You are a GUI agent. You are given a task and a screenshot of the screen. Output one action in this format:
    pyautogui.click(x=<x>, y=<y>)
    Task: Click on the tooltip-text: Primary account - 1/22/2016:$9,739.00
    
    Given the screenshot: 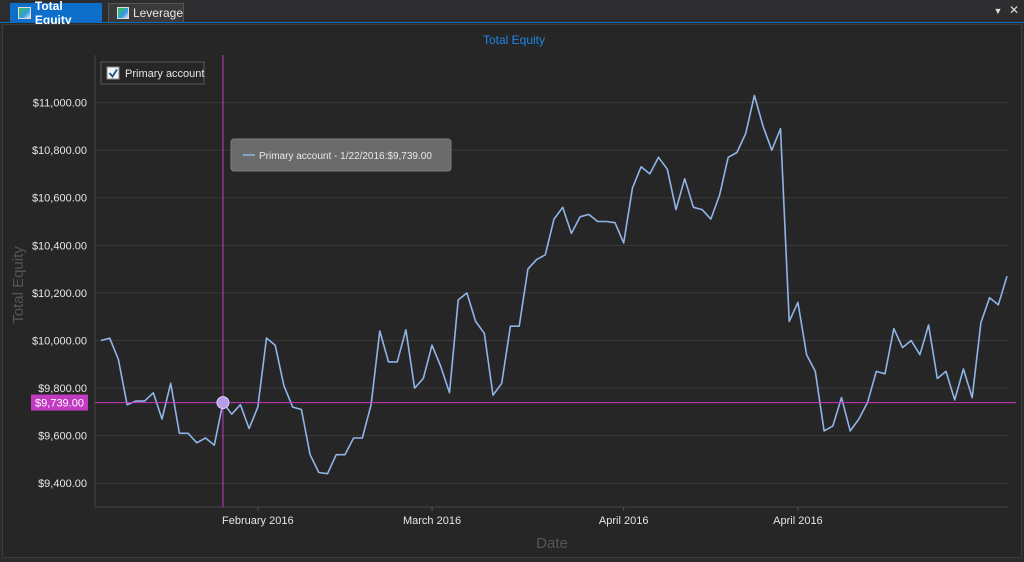 What is the action you would take?
    pyautogui.click(x=345, y=156)
    